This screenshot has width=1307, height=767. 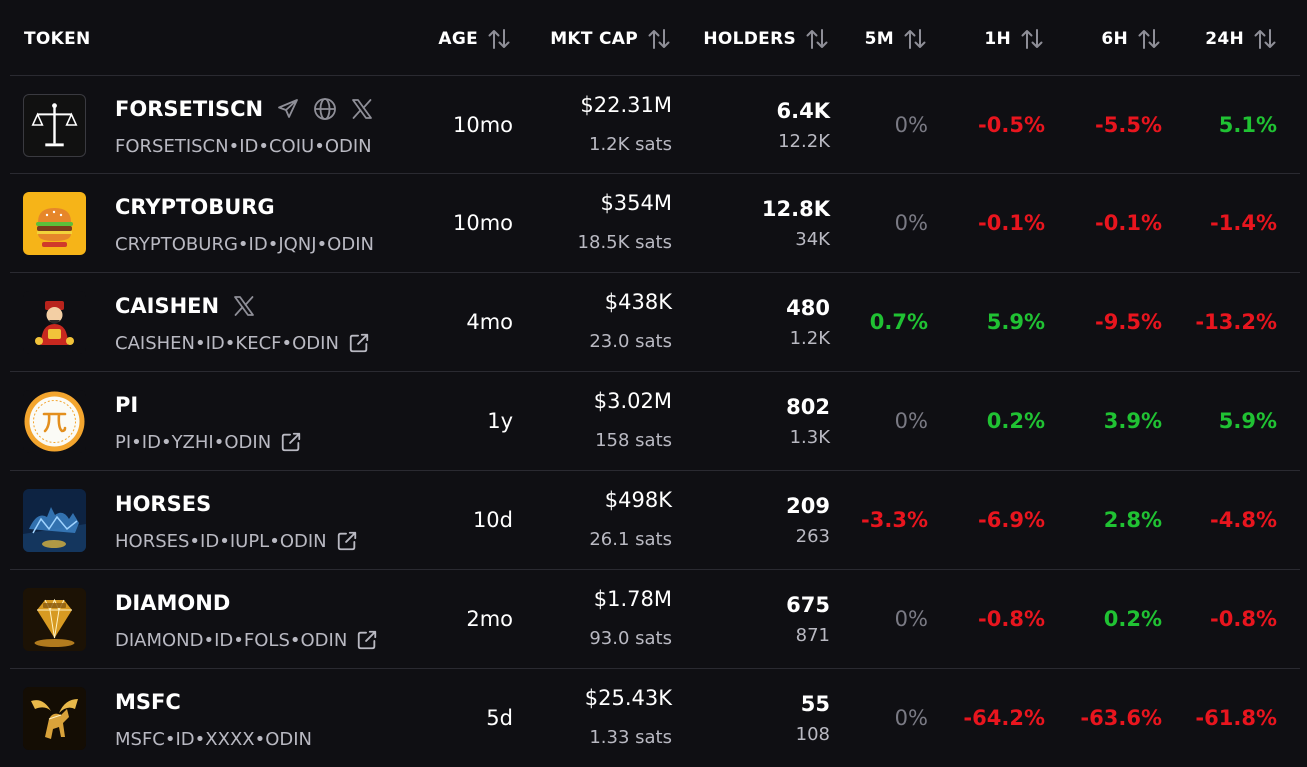 I want to click on market-cap: $498K, so click(x=638, y=500).